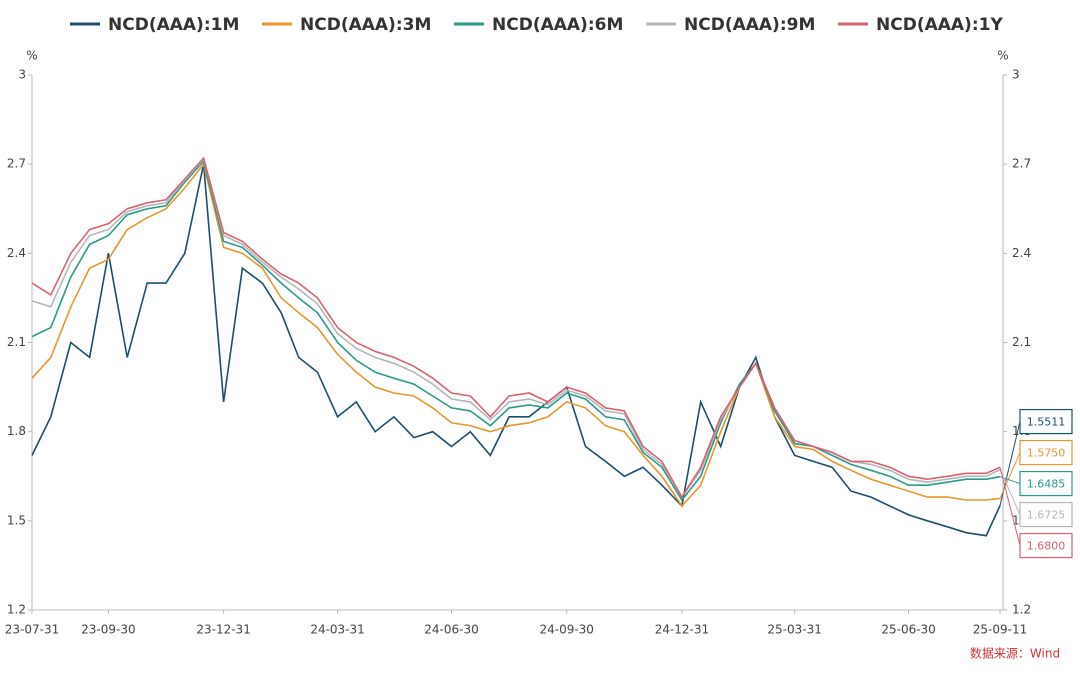  I want to click on y2-tick-label: 2.7, so click(1021, 164).